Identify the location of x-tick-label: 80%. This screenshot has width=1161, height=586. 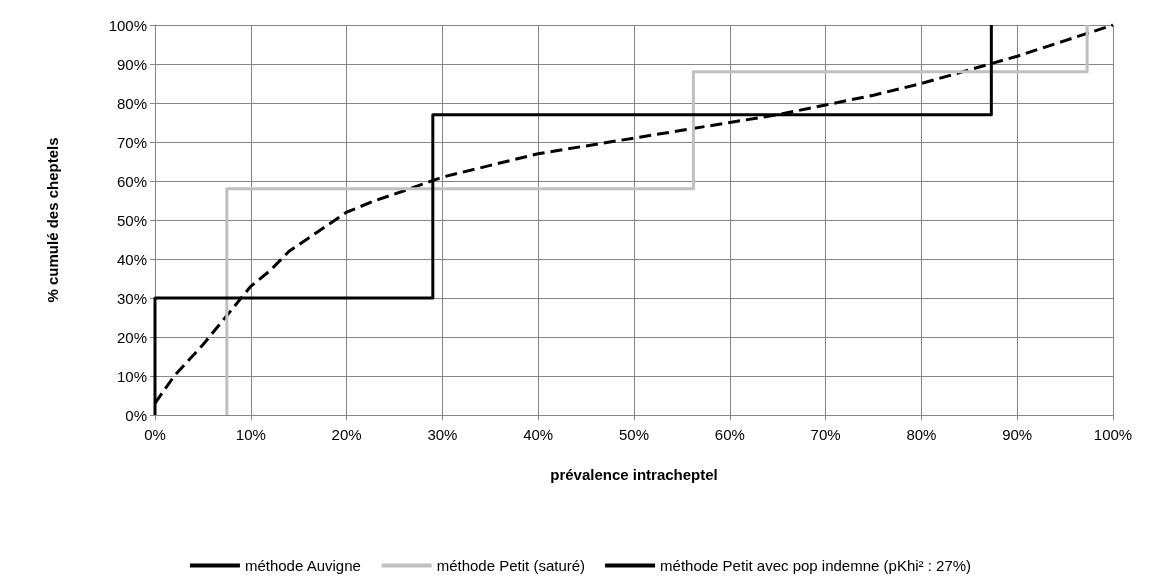
(921, 434).